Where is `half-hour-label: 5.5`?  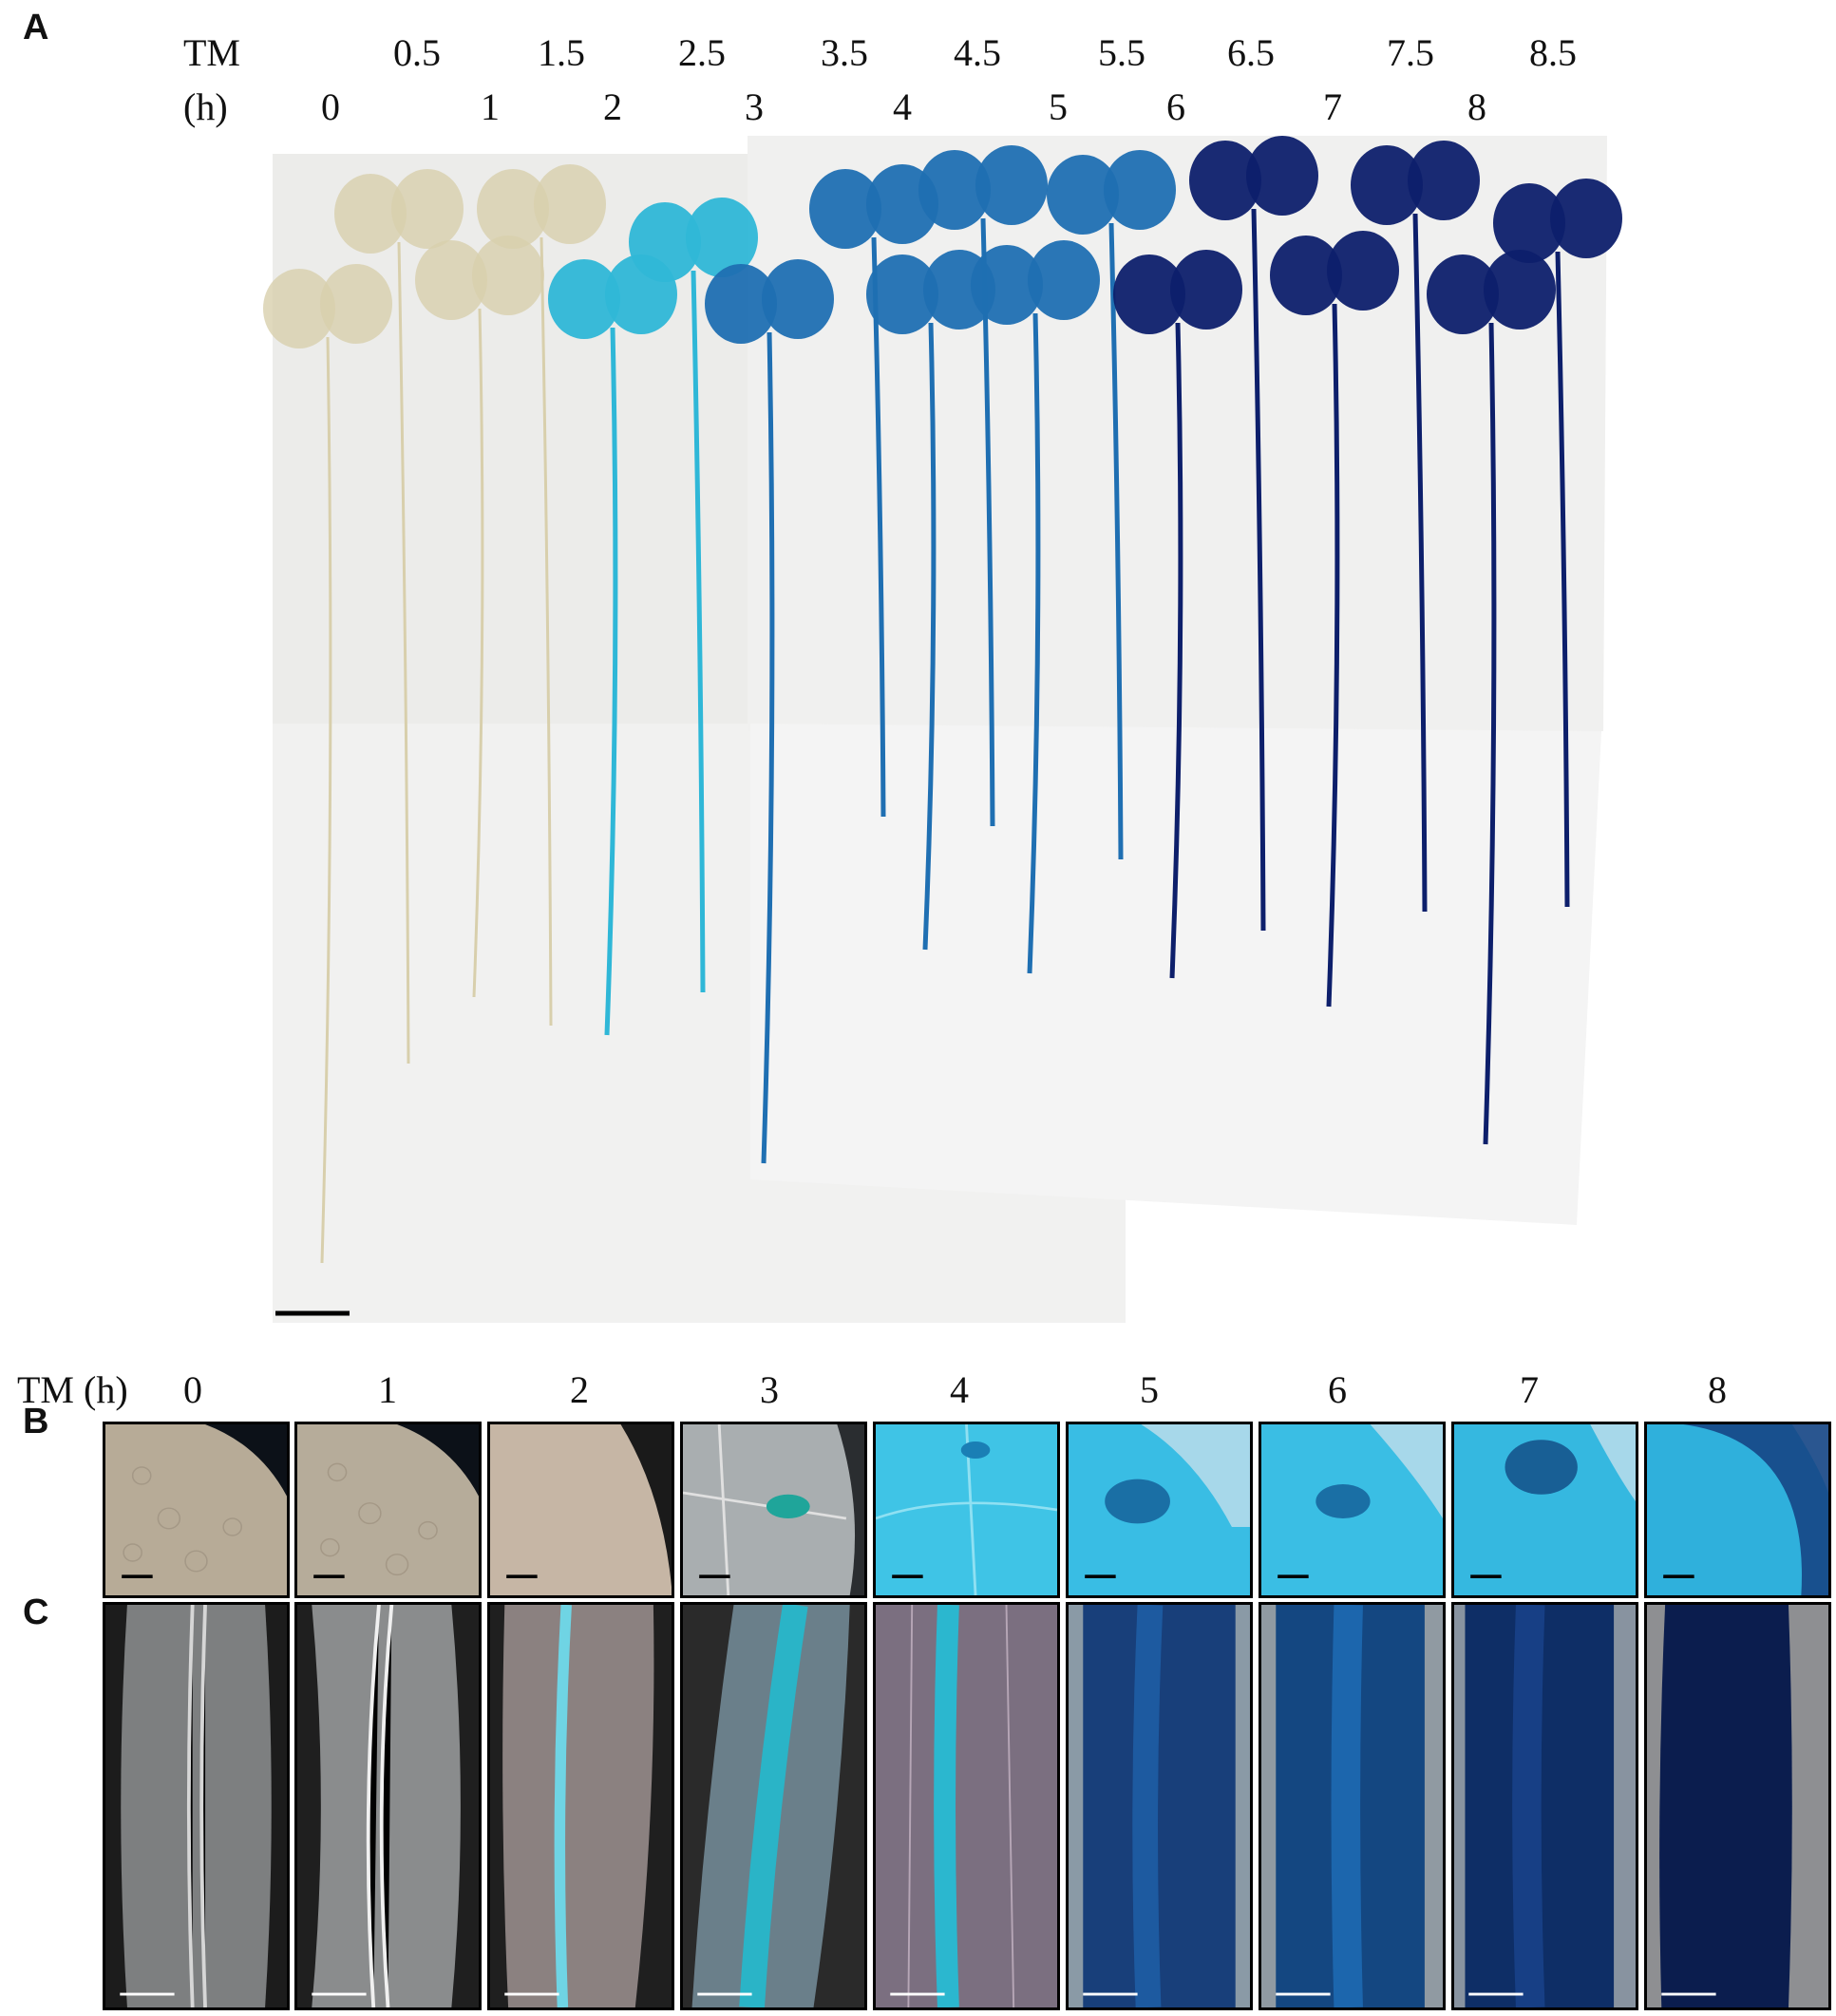 half-hour-label: 5.5 is located at coordinates (1121, 52).